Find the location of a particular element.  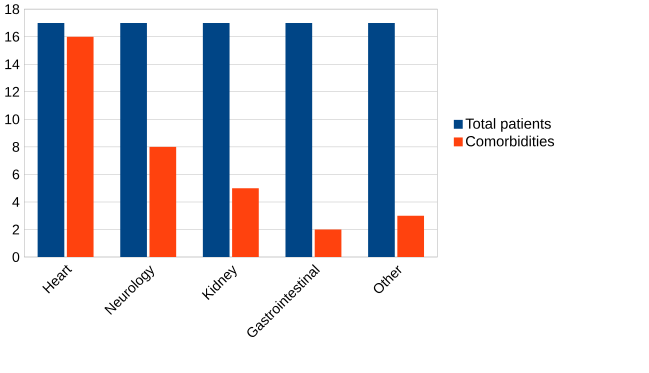

y-tick-label: 16 is located at coordinates (12, 37).